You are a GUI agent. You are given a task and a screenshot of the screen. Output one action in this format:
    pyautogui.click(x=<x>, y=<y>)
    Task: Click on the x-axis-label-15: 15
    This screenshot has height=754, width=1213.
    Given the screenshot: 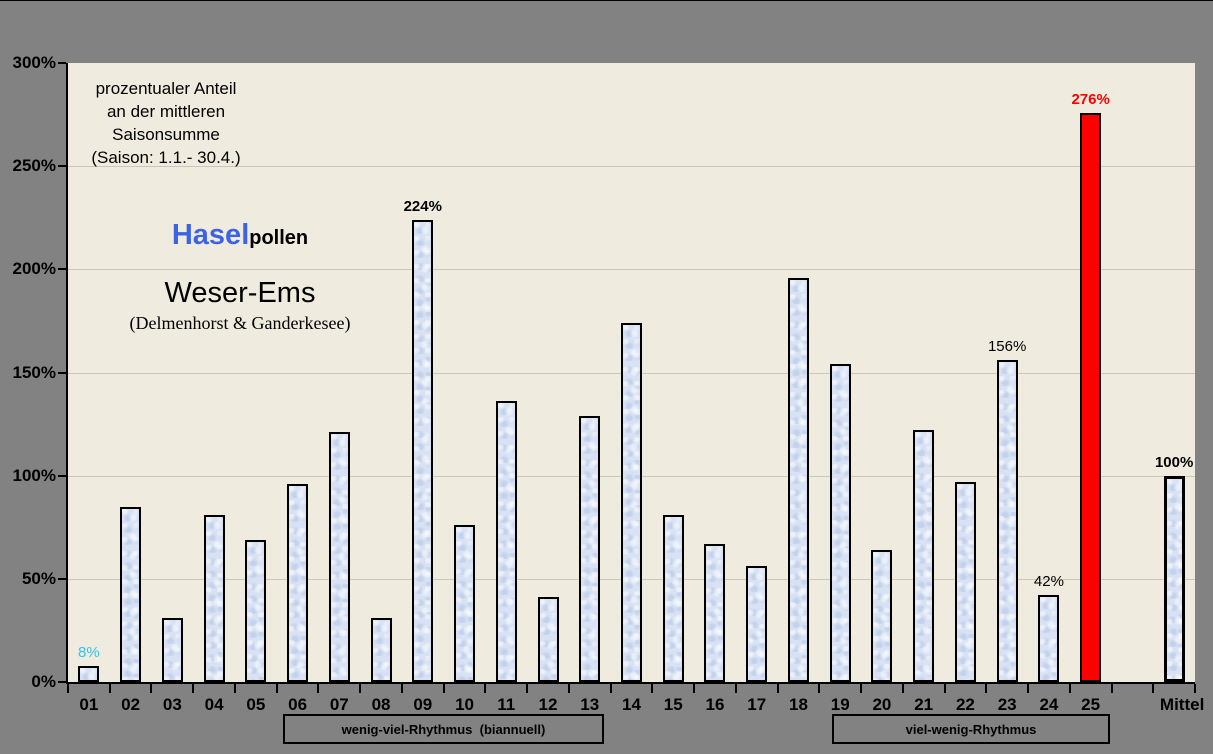 What is the action you would take?
    pyautogui.click(x=673, y=704)
    